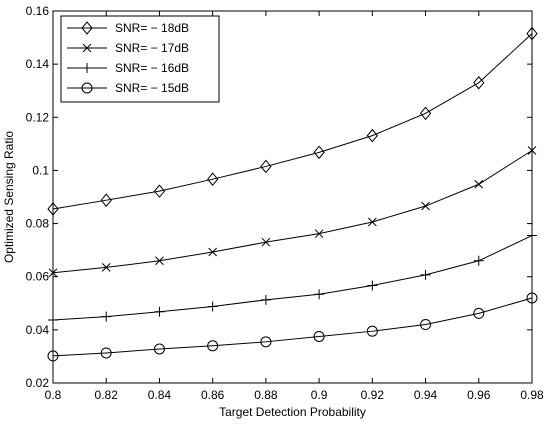  I want to click on y-tick-label: 0.02, so click(38, 383).